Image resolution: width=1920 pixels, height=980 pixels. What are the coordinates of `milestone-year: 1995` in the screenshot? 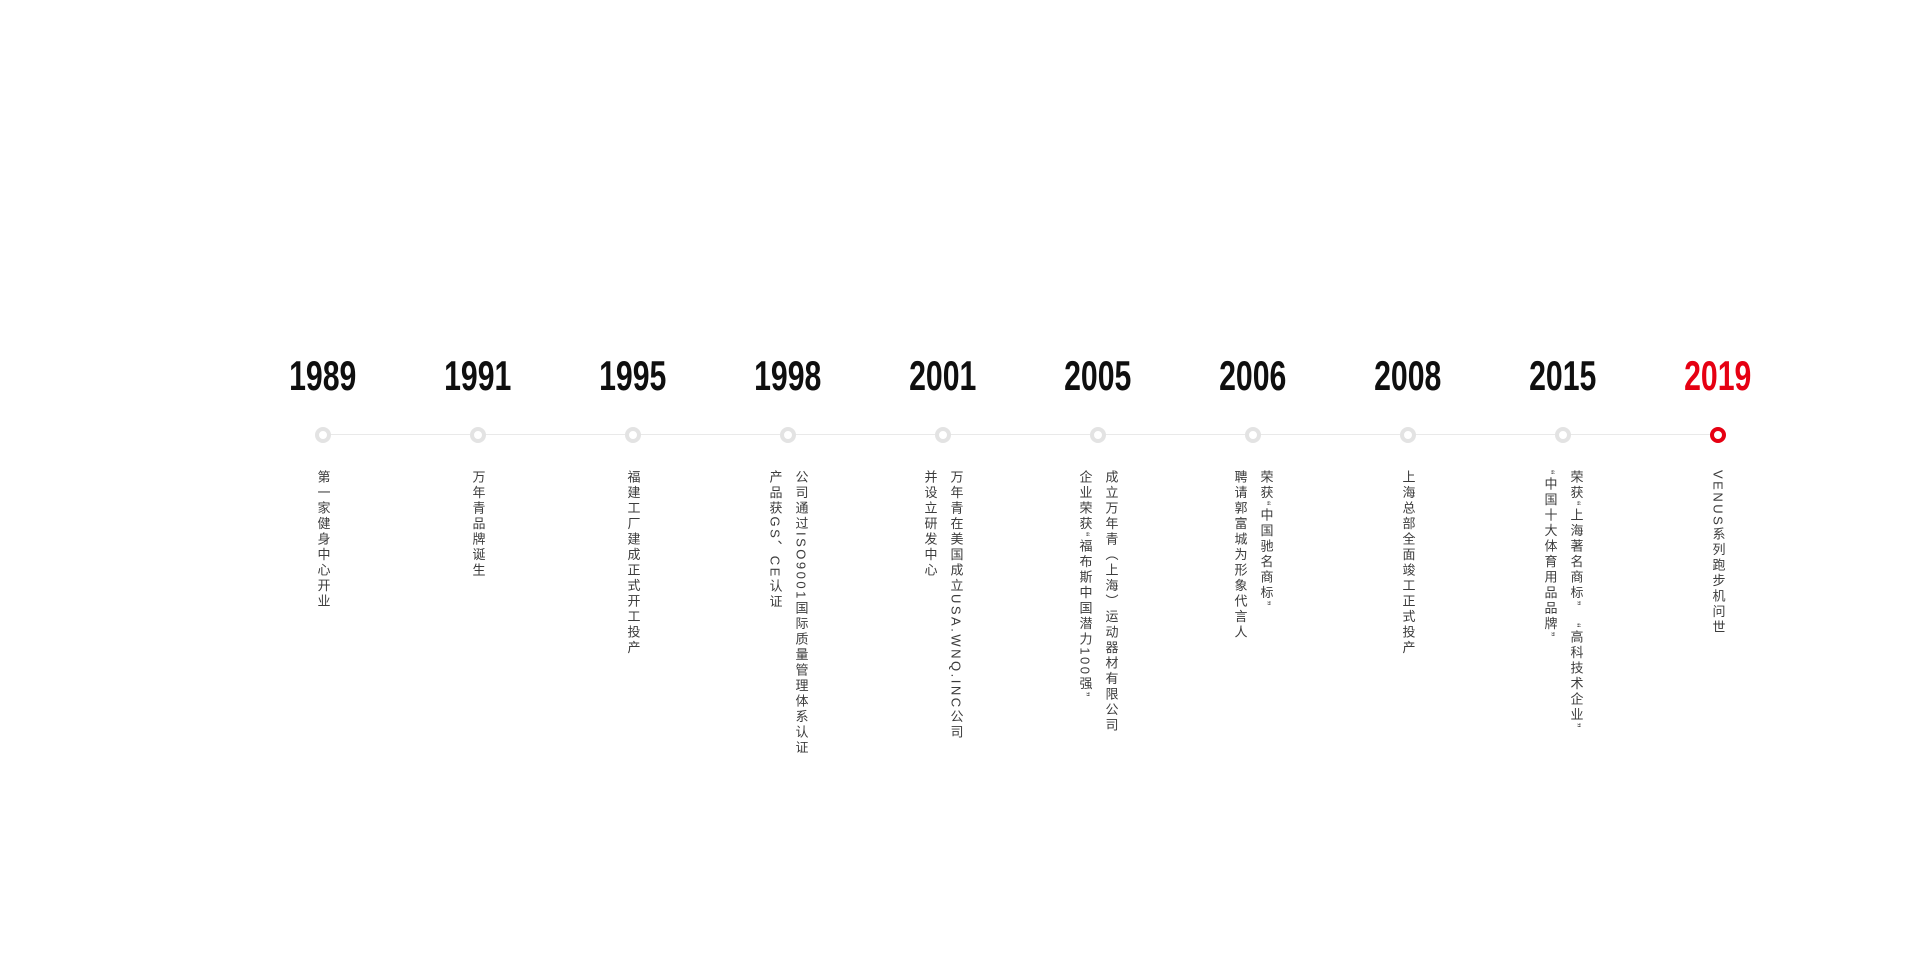 It's located at (632, 375).